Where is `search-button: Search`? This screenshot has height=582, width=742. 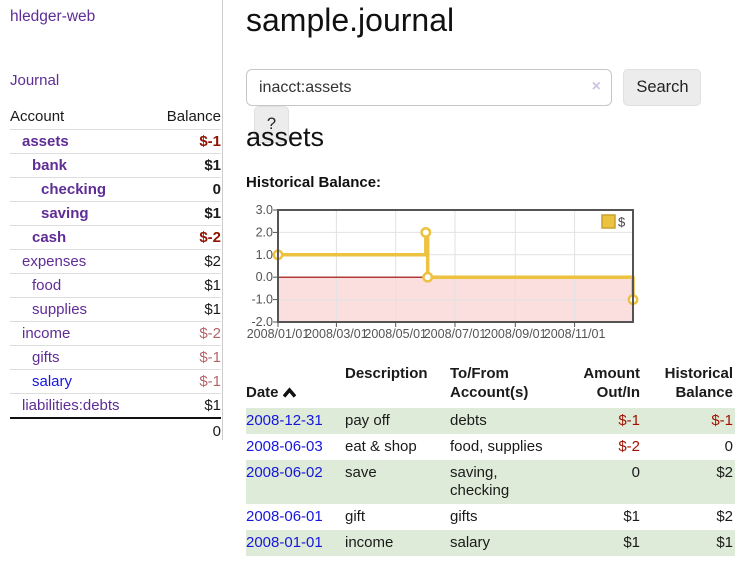 search-button: Search is located at coordinates (662, 87).